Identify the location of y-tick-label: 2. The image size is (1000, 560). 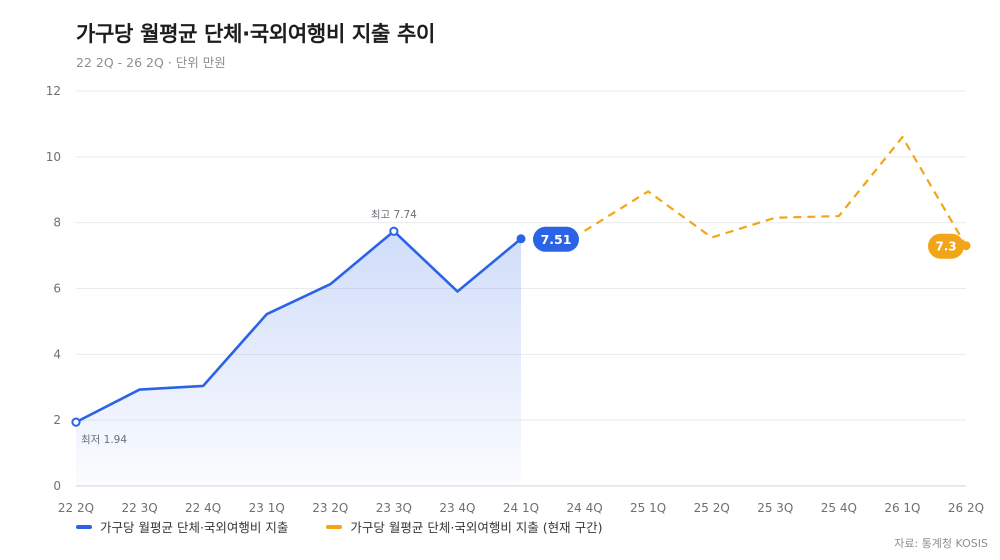
(57, 420).